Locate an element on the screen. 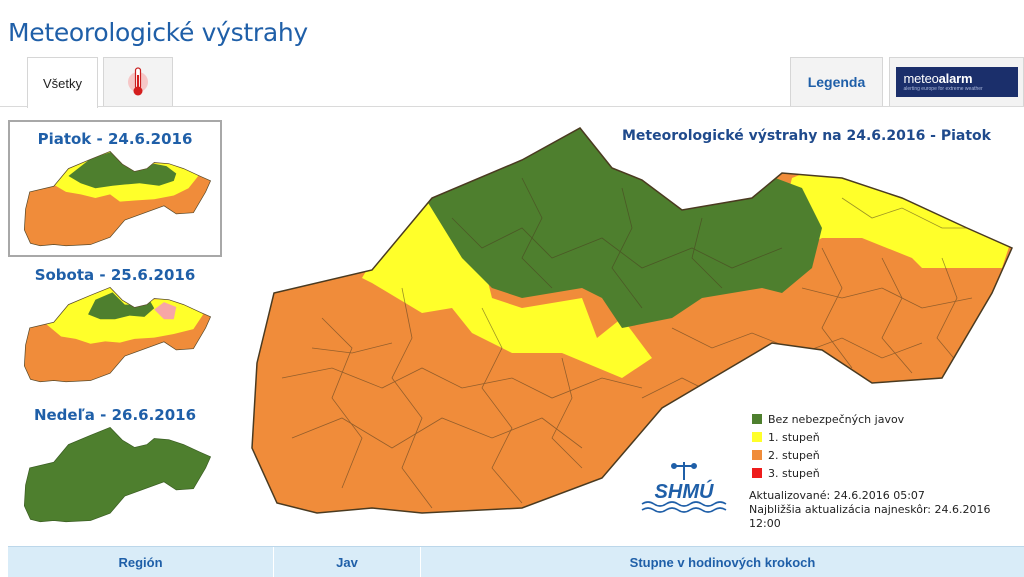  tab-all-label: Všetky is located at coordinates (62, 83).